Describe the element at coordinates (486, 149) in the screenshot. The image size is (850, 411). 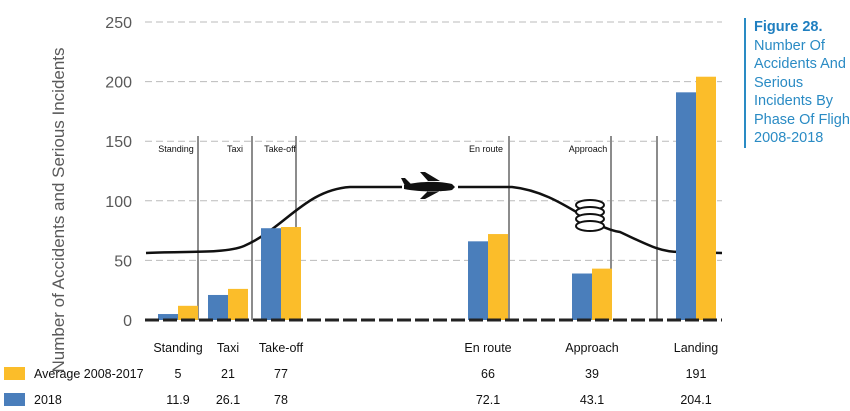
I see `phase-label-3: En route` at that location.